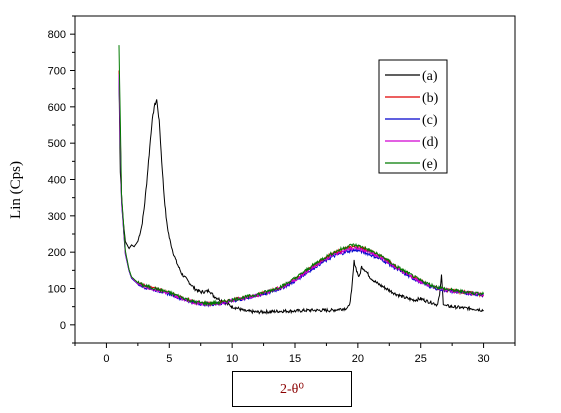 The image size is (561, 413). I want to click on legend-box, so click(413, 116).